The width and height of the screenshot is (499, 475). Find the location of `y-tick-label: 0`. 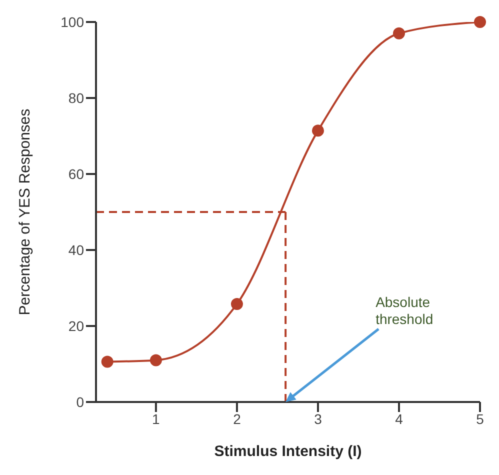

y-tick-label: 0 is located at coordinates (80, 402).